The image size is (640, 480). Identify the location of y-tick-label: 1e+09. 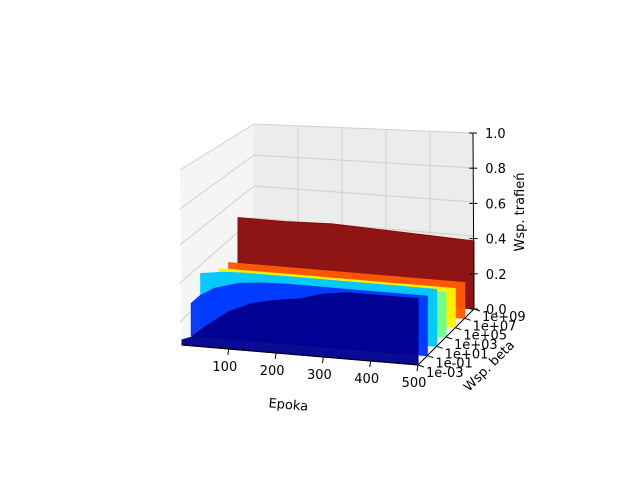
(504, 317).